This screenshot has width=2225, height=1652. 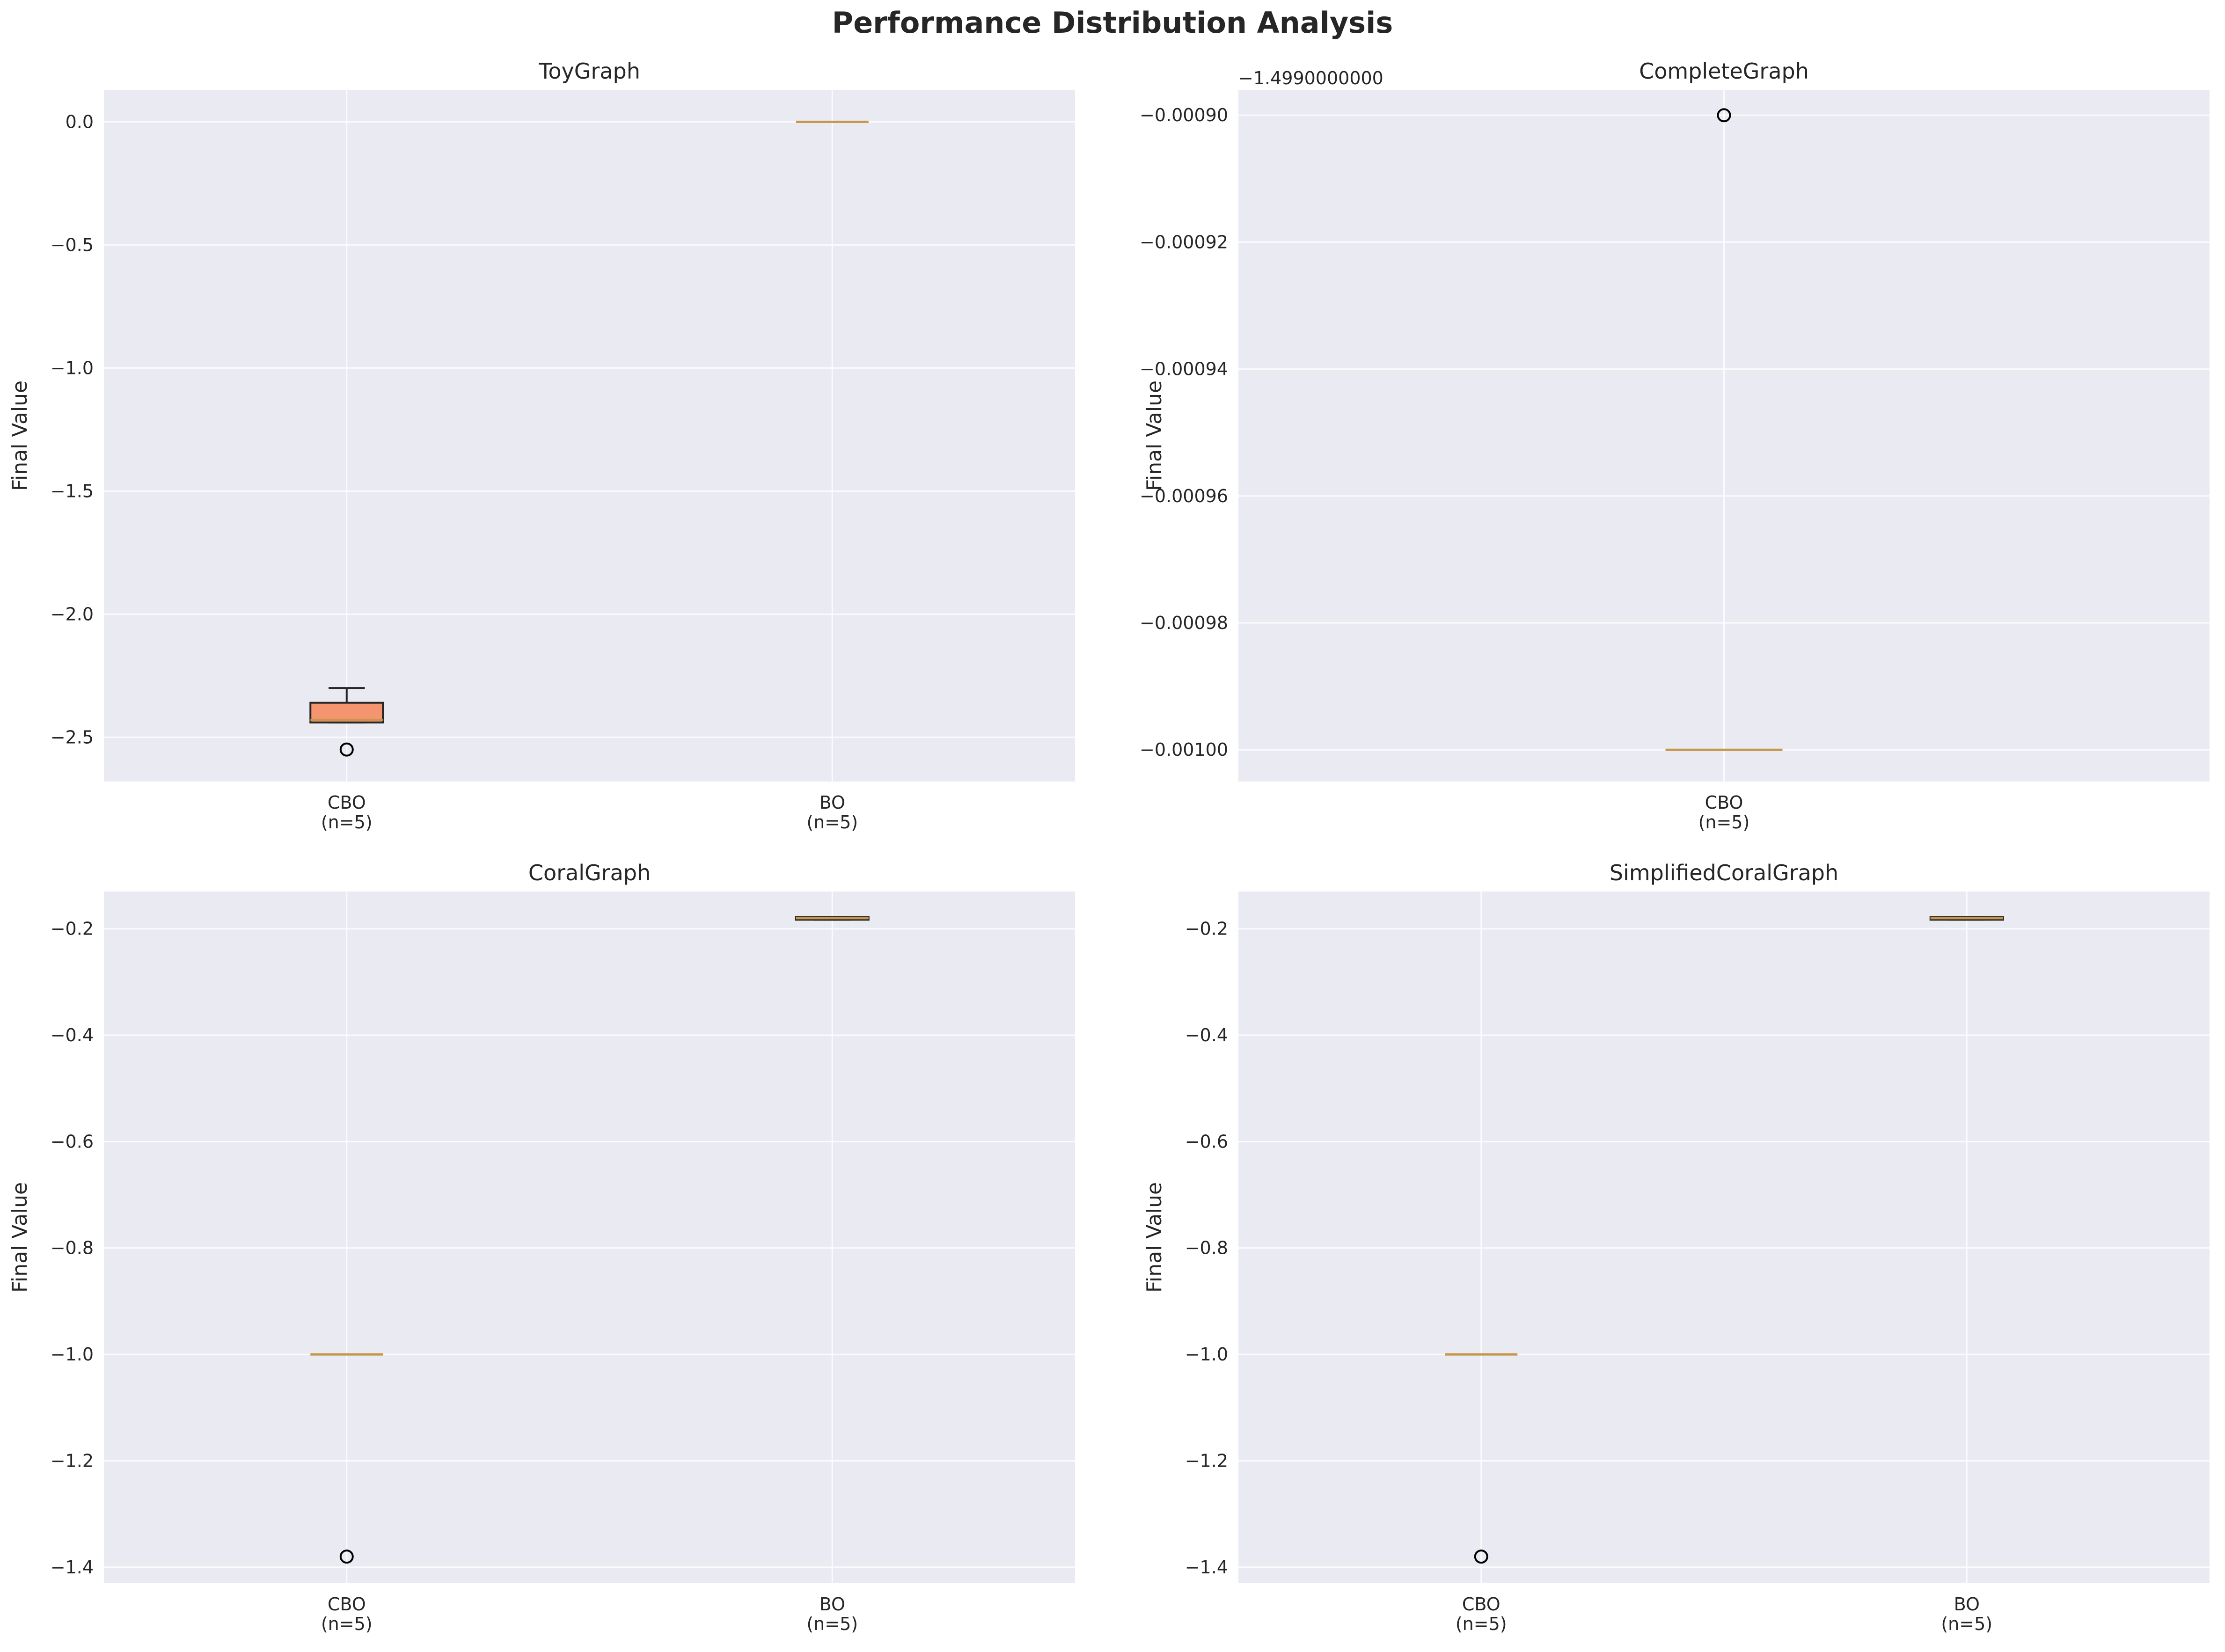 I want to click on figure-title: Performance Distribution Analysis, so click(x=1112, y=23).